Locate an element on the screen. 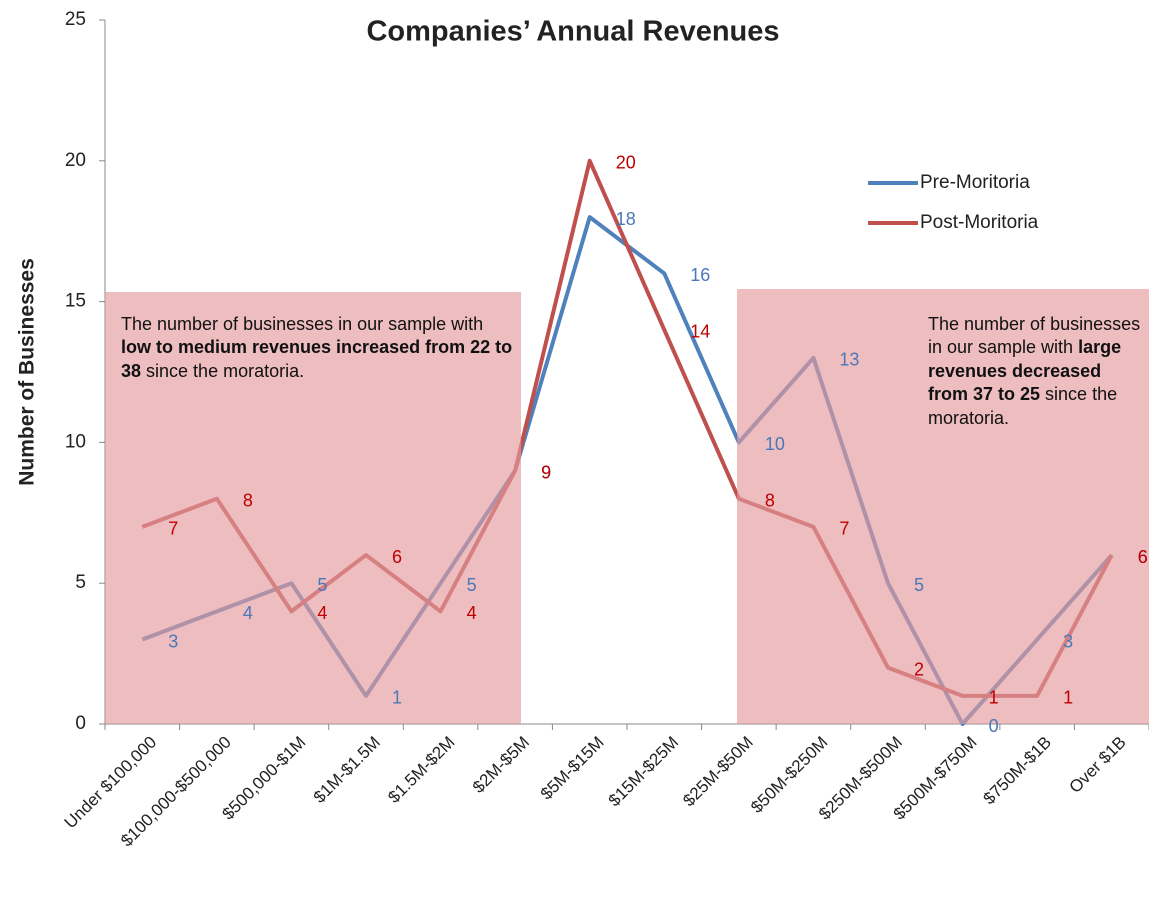 The image size is (1149, 899). data-label: 20 is located at coordinates (626, 163).